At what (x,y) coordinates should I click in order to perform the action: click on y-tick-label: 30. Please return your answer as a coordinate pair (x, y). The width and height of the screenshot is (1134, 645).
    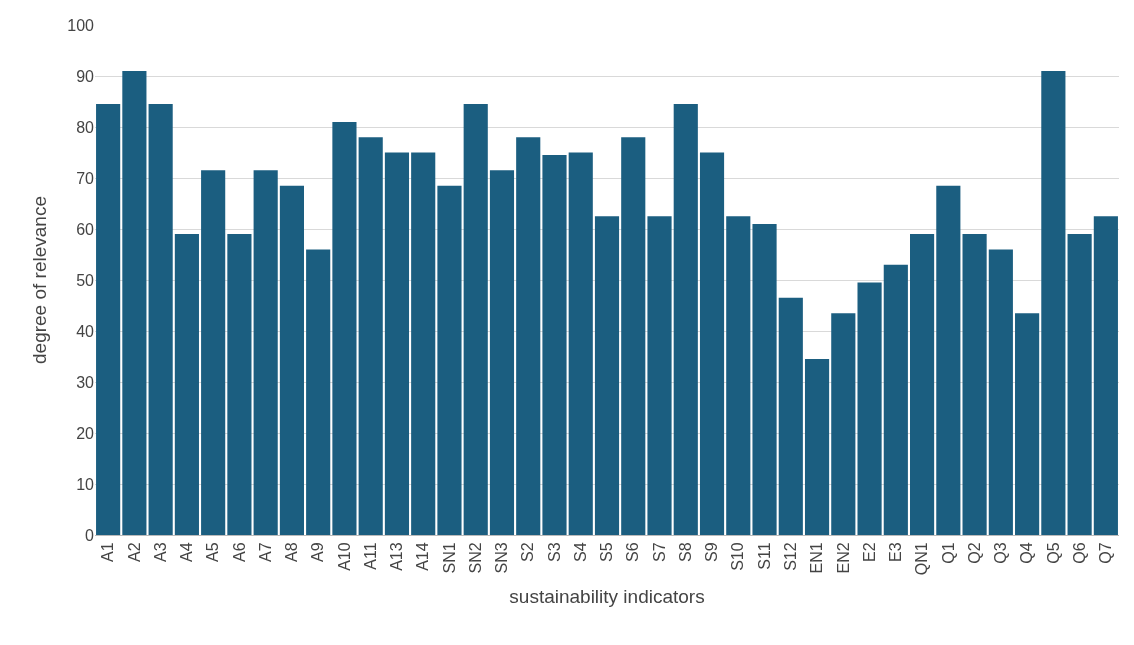
    Looking at the image, I should click on (85, 382).